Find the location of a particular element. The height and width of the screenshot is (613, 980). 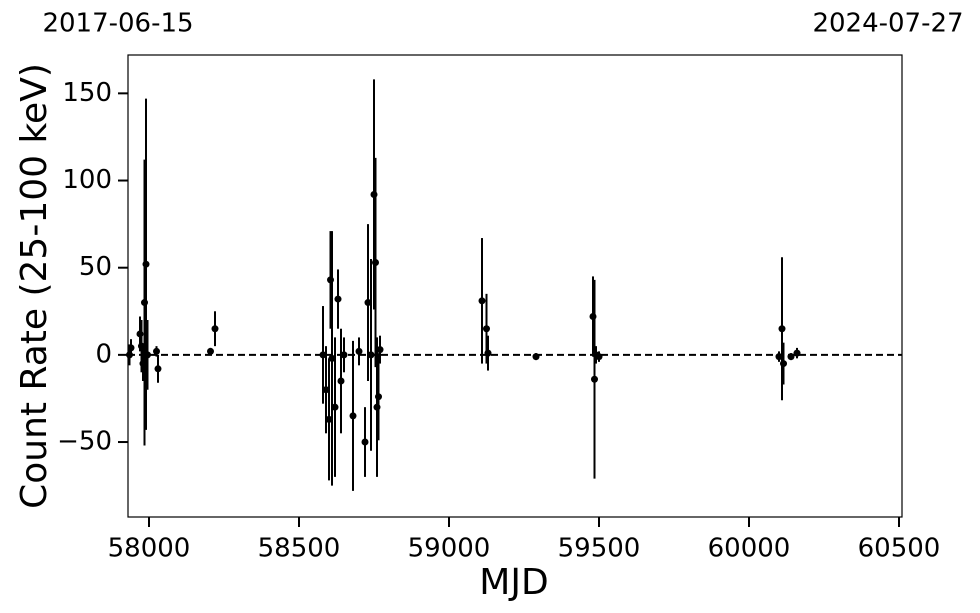

date-label: 2017-06-15 is located at coordinates (117, 24).